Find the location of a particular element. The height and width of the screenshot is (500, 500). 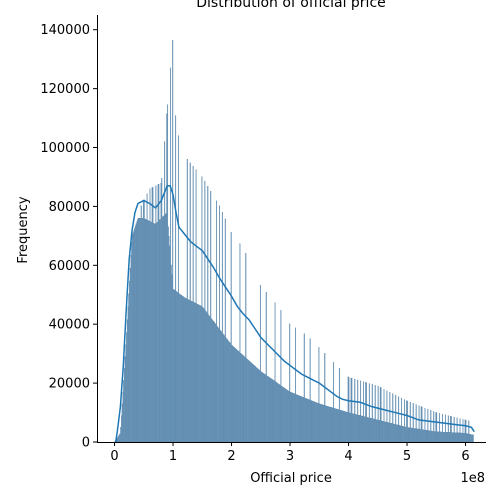

x-tick-label: 6 is located at coordinates (465, 456).